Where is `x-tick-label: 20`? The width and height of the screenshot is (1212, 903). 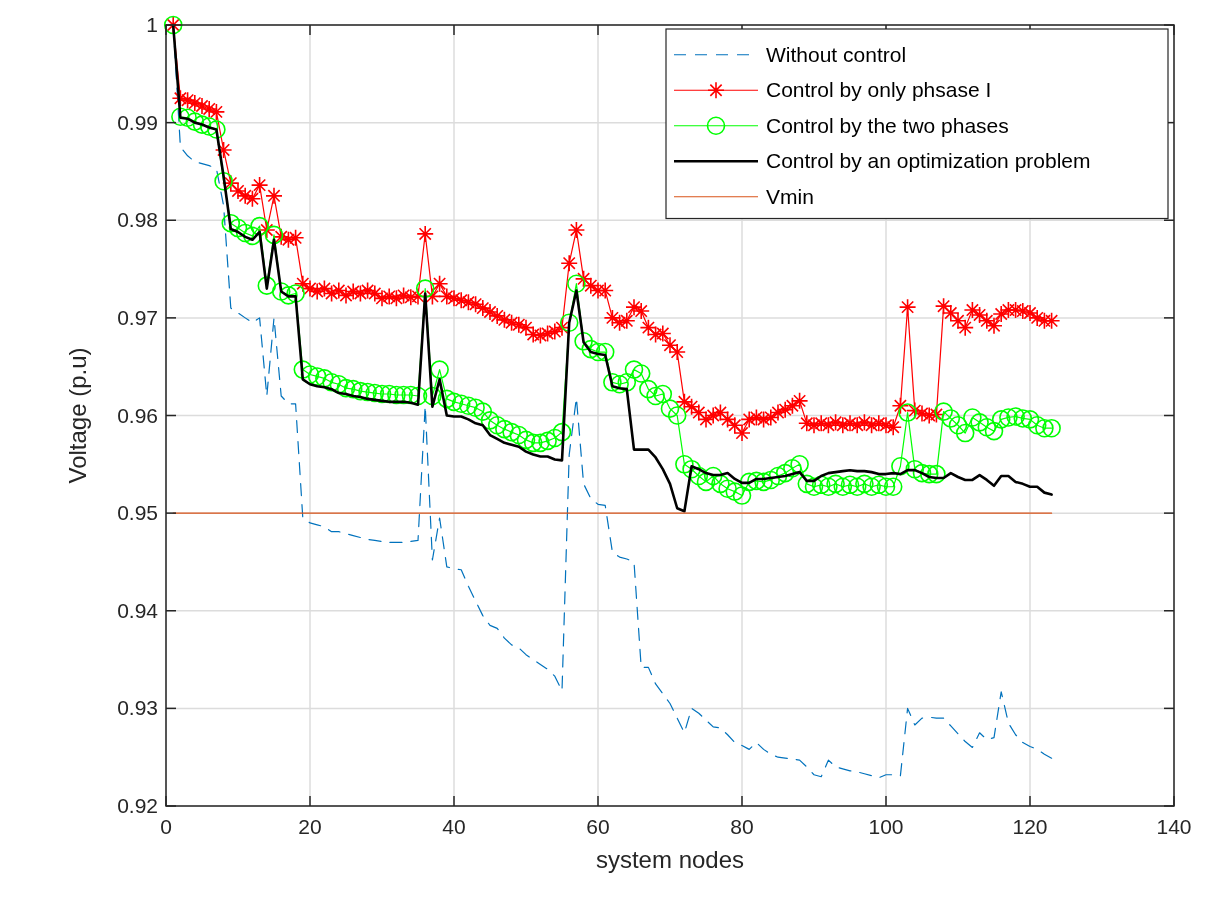
x-tick-label: 20 is located at coordinates (310, 826).